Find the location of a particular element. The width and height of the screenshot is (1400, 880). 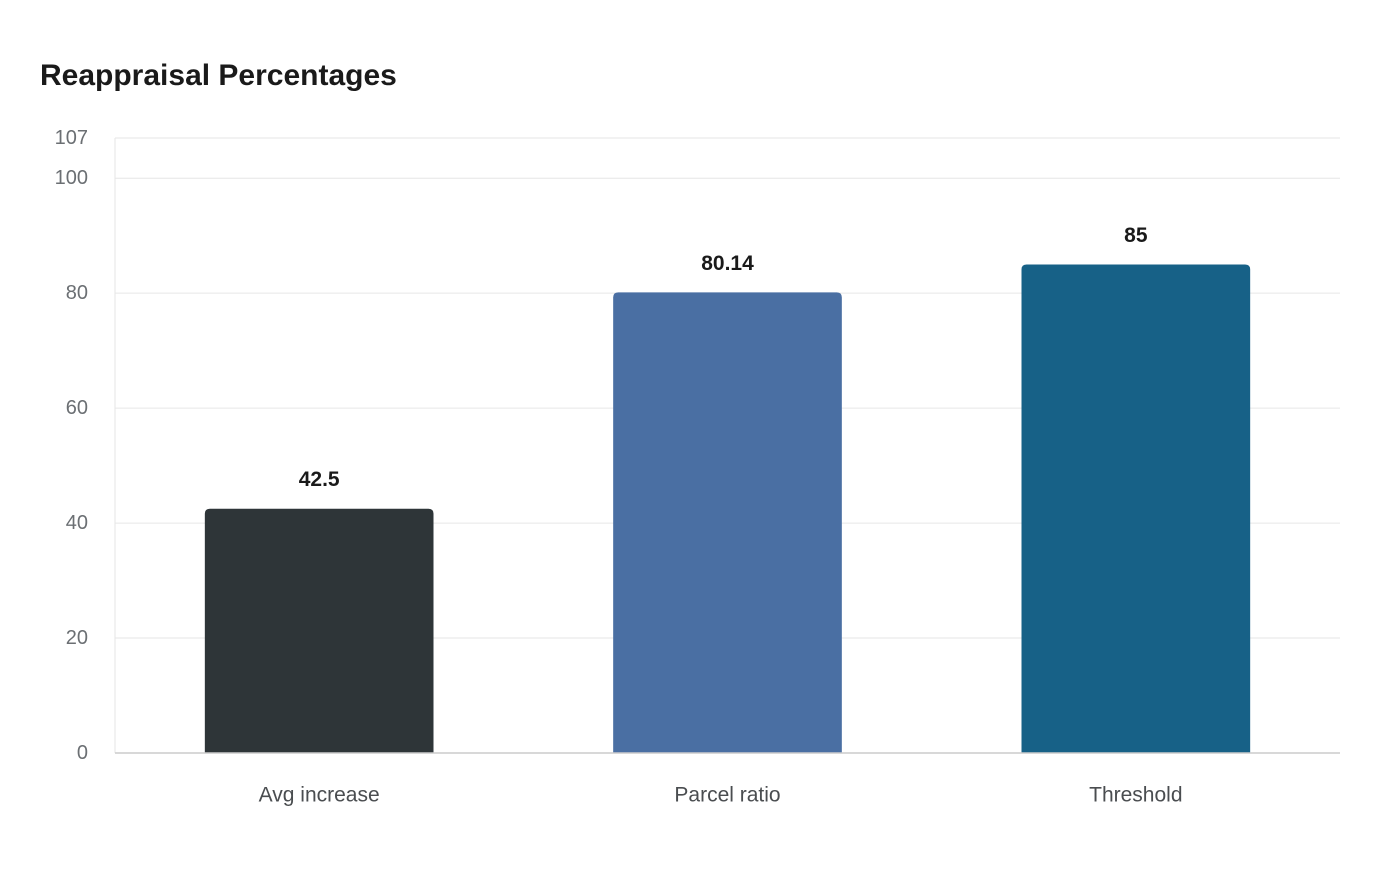

y-tick-label: 80 is located at coordinates (77, 293).